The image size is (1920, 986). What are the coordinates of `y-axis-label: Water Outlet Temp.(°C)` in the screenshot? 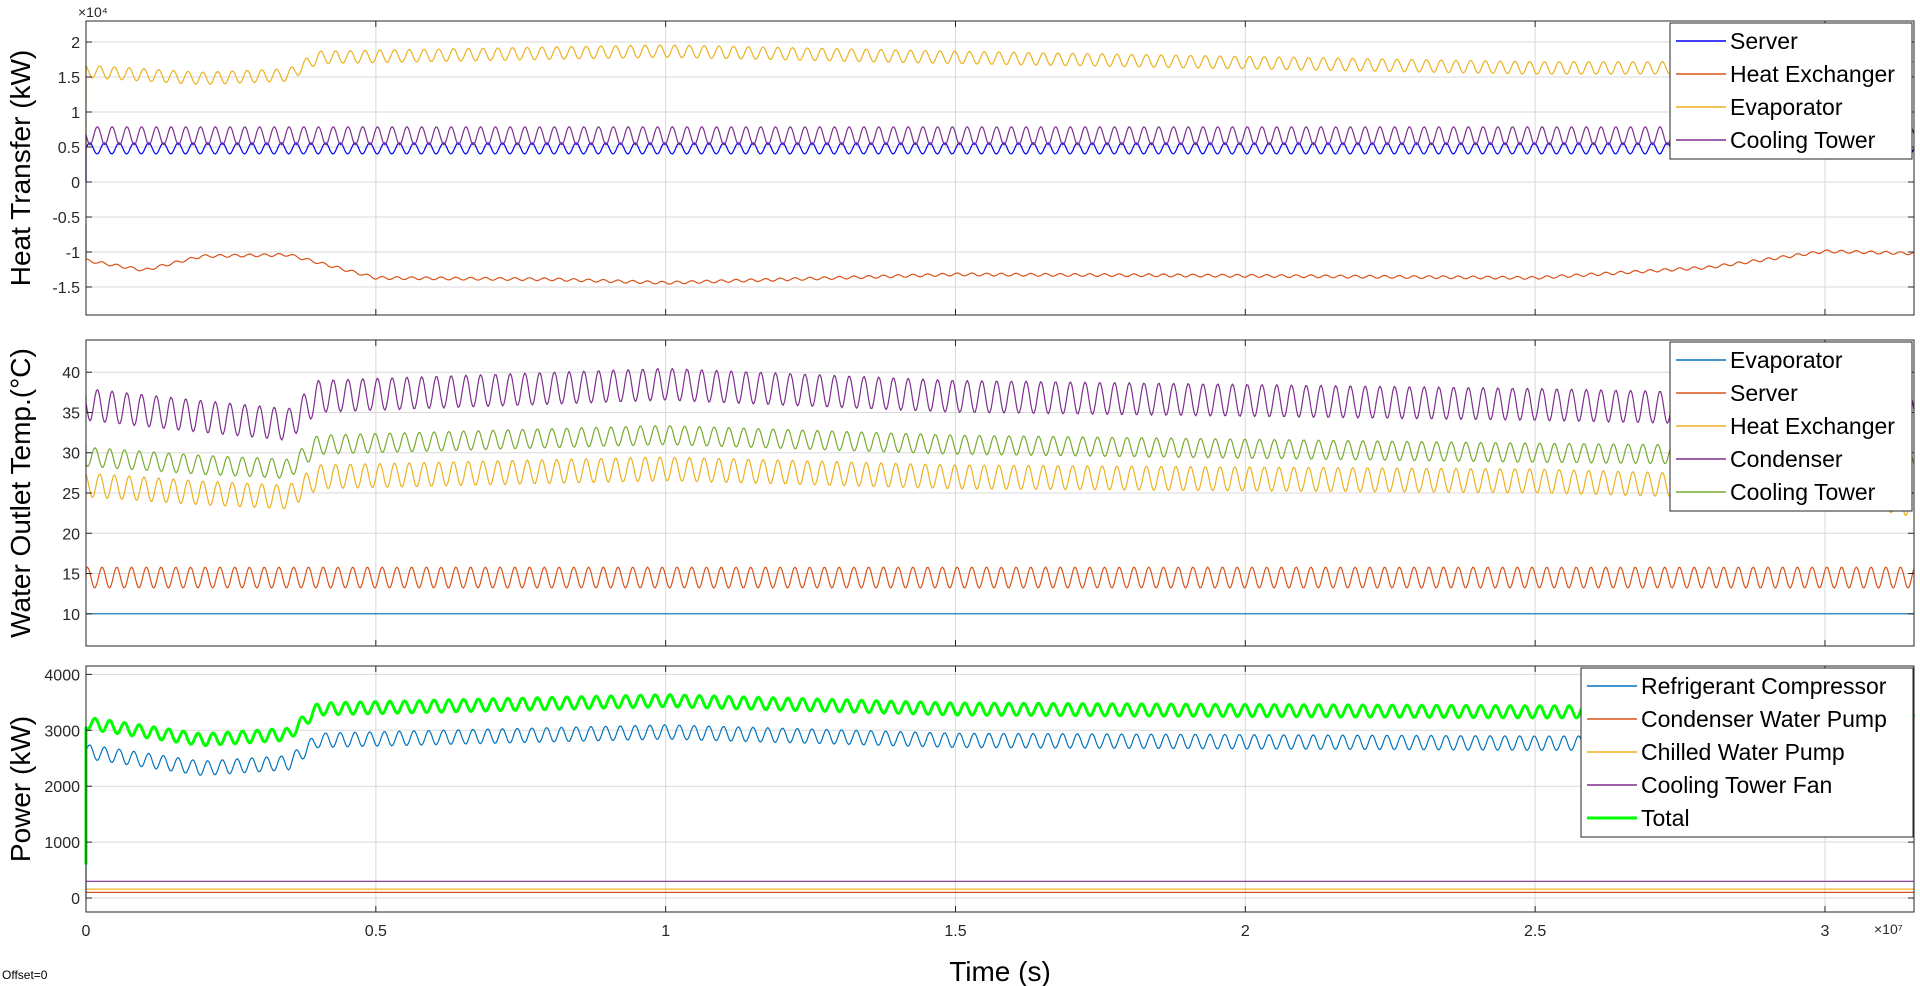 It's located at (20, 493).